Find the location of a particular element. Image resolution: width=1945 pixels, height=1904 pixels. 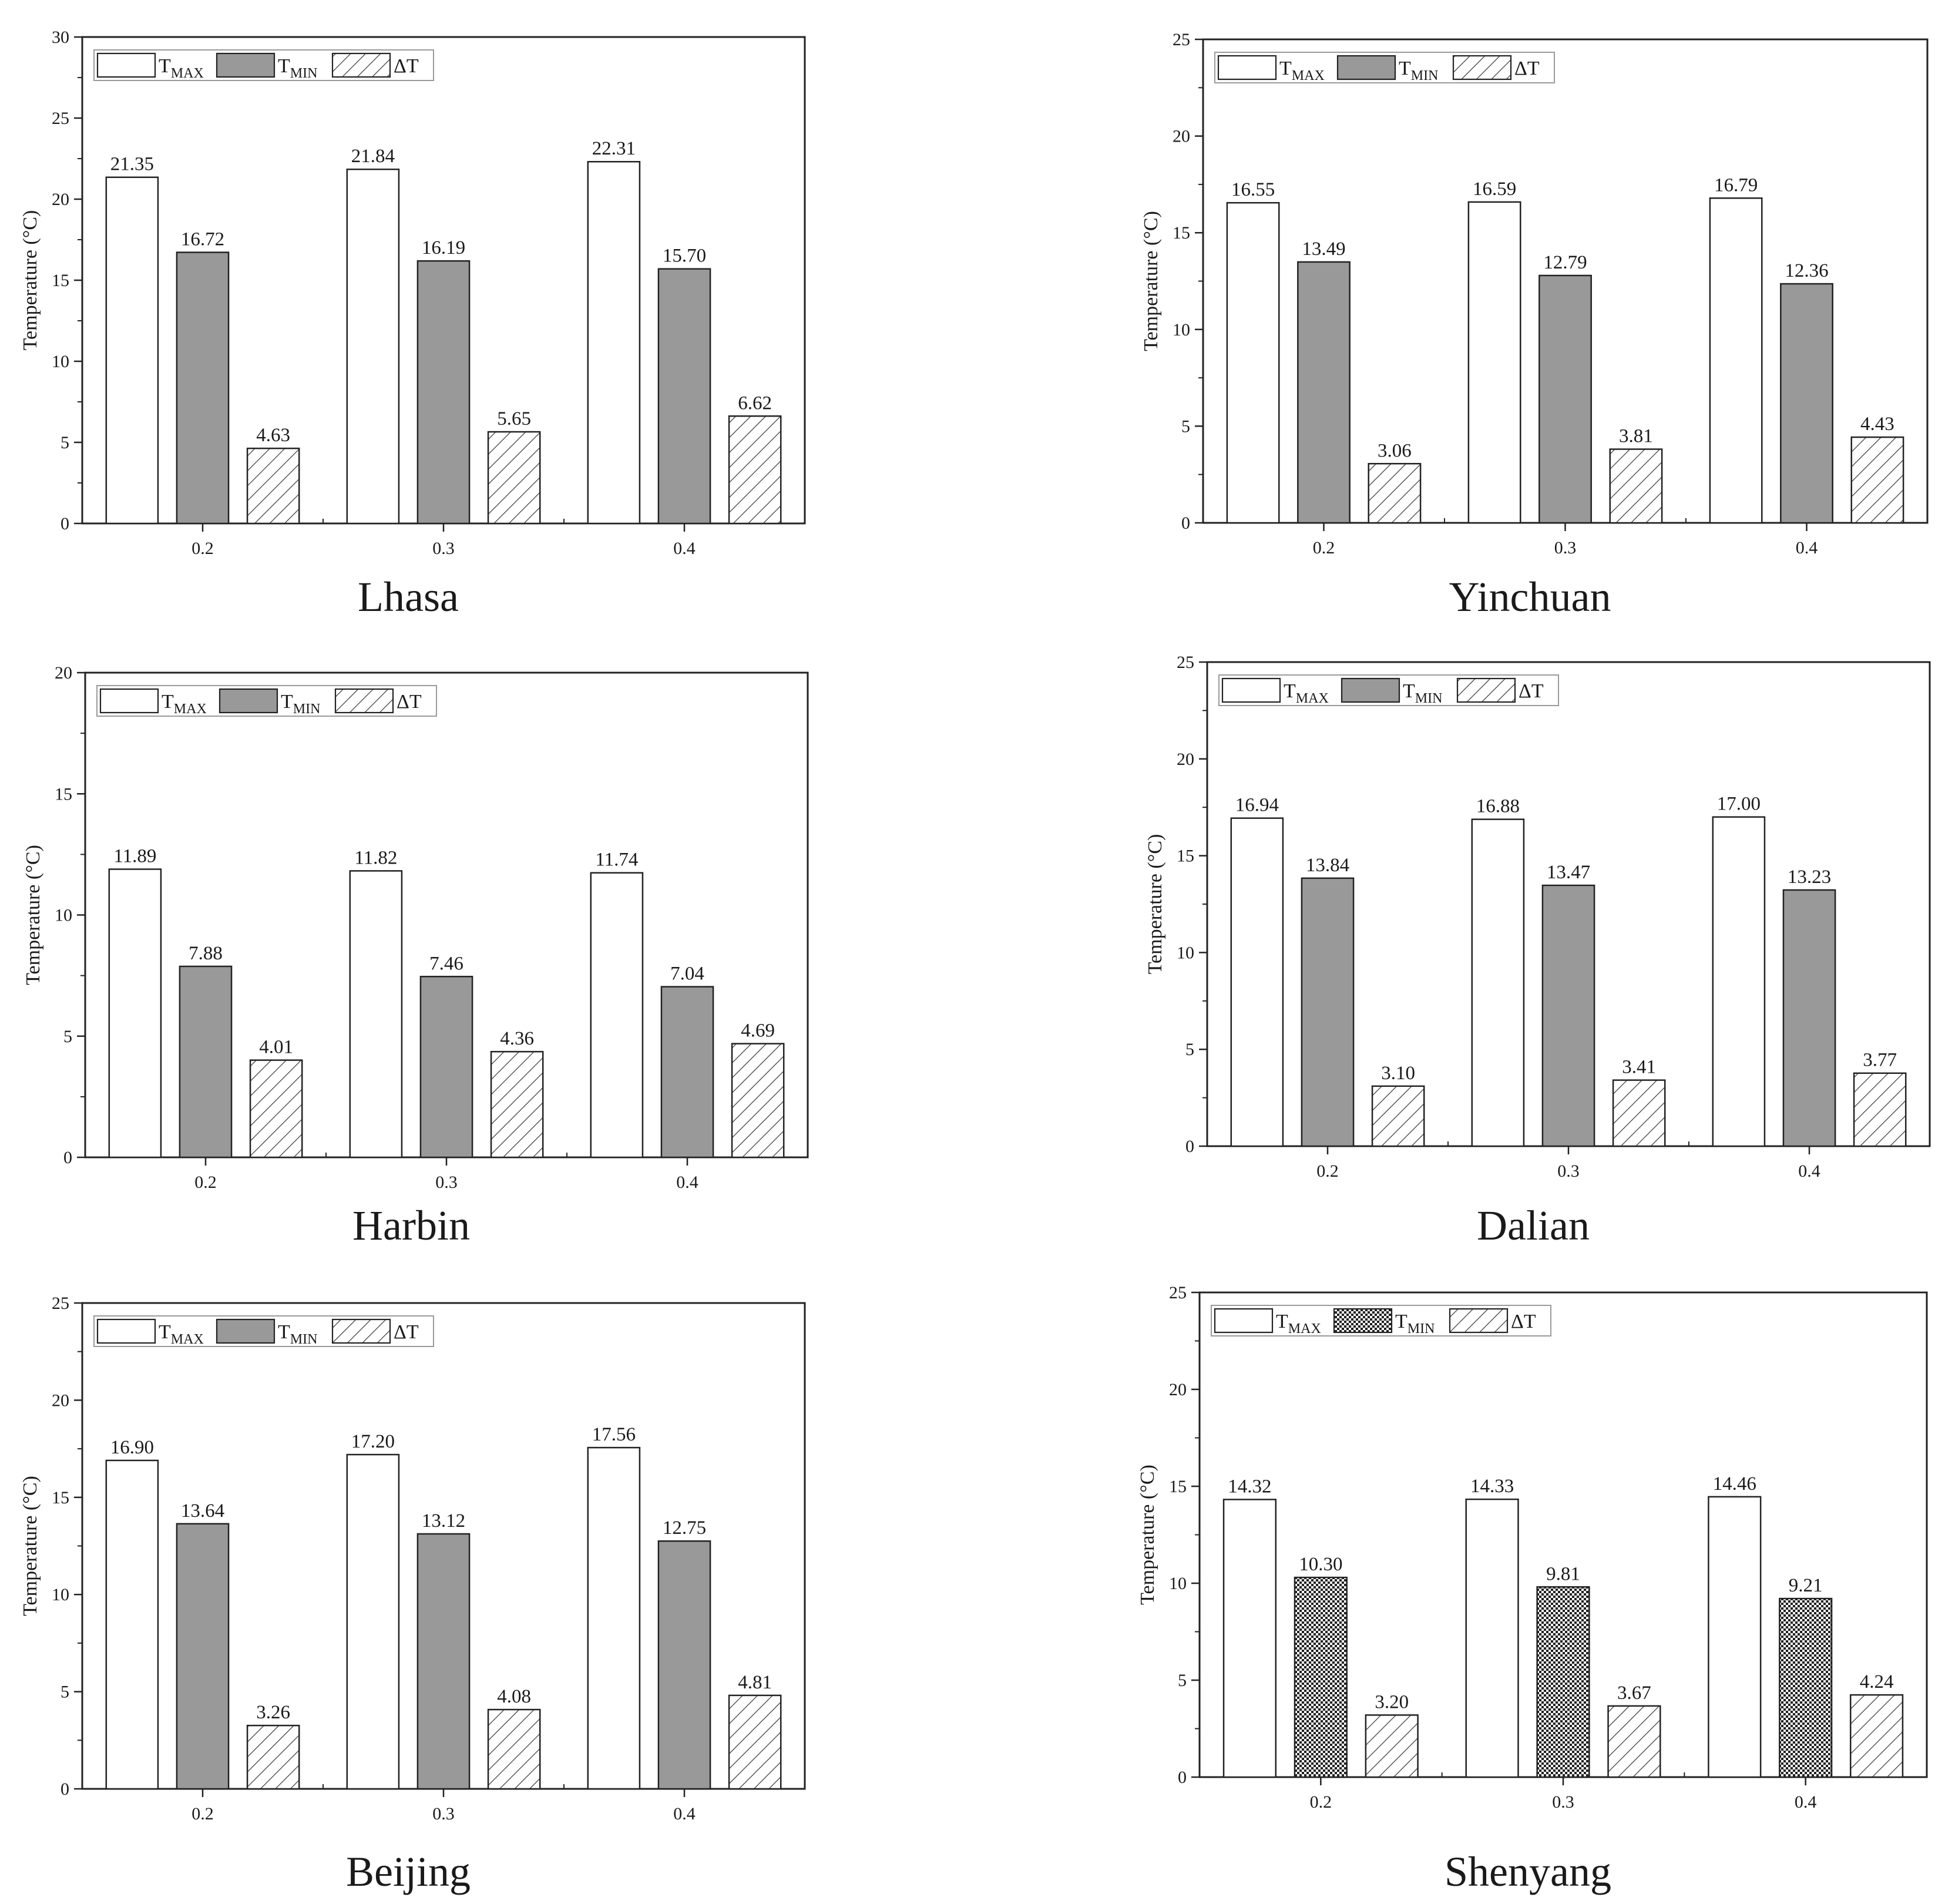

bar-value-label: 16.19 is located at coordinates (444, 247).